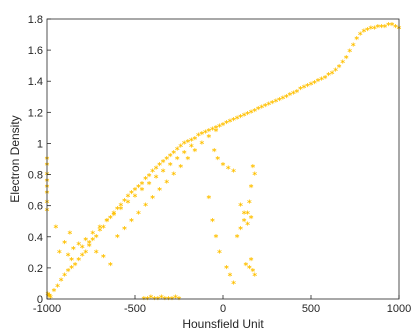 The image size is (413, 333). What do you see at coordinates (35, 20) in the screenshot?
I see `y-tick-label: 1.8` at bounding box center [35, 20].